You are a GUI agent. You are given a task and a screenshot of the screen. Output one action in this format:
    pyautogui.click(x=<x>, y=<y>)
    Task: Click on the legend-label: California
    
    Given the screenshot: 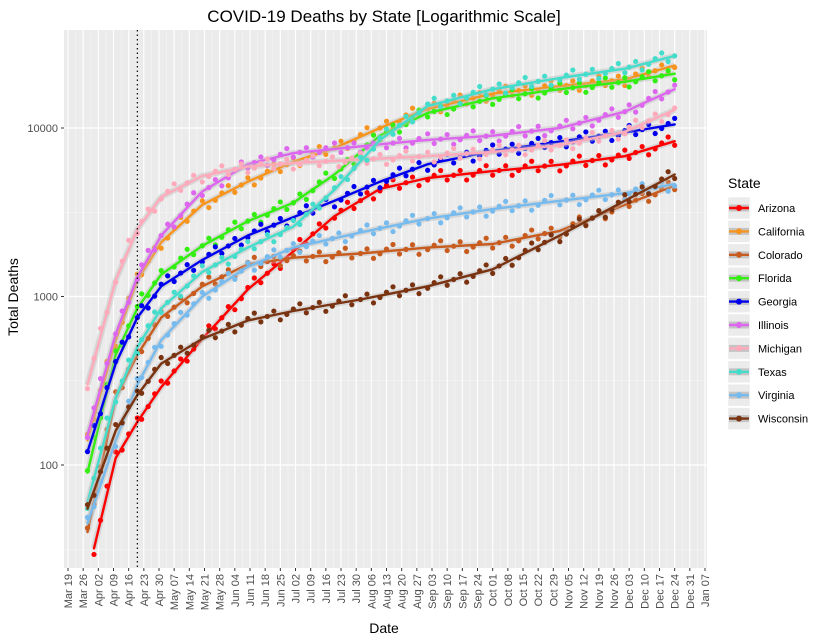 What is the action you would take?
    pyautogui.click(x=781, y=232)
    